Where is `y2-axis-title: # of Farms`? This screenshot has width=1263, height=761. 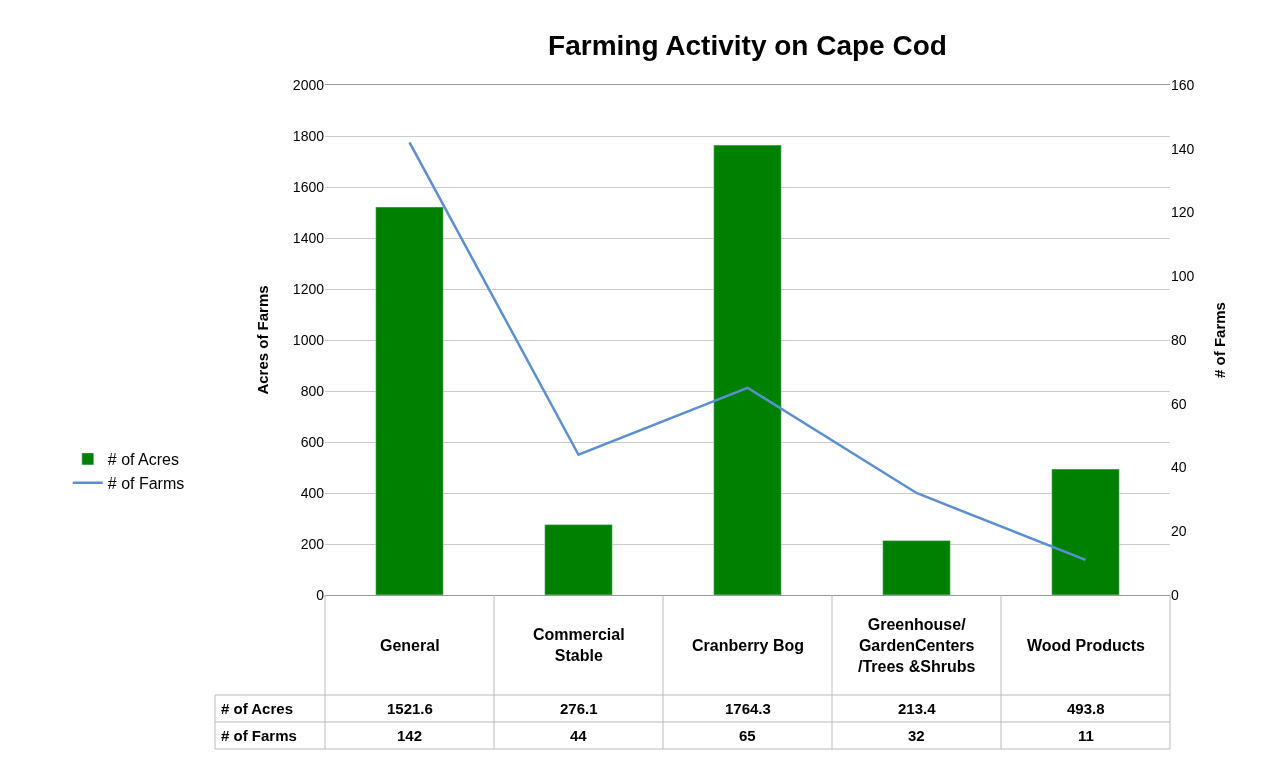 y2-axis-title: # of Farms is located at coordinates (1219, 340).